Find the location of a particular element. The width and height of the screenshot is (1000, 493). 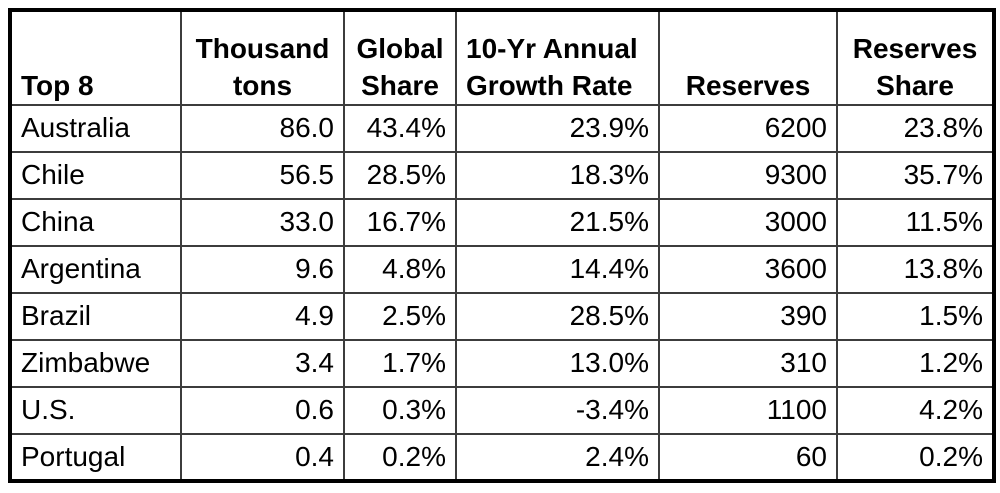

reserves-share-cell: 35.7% is located at coordinates (915, 175).